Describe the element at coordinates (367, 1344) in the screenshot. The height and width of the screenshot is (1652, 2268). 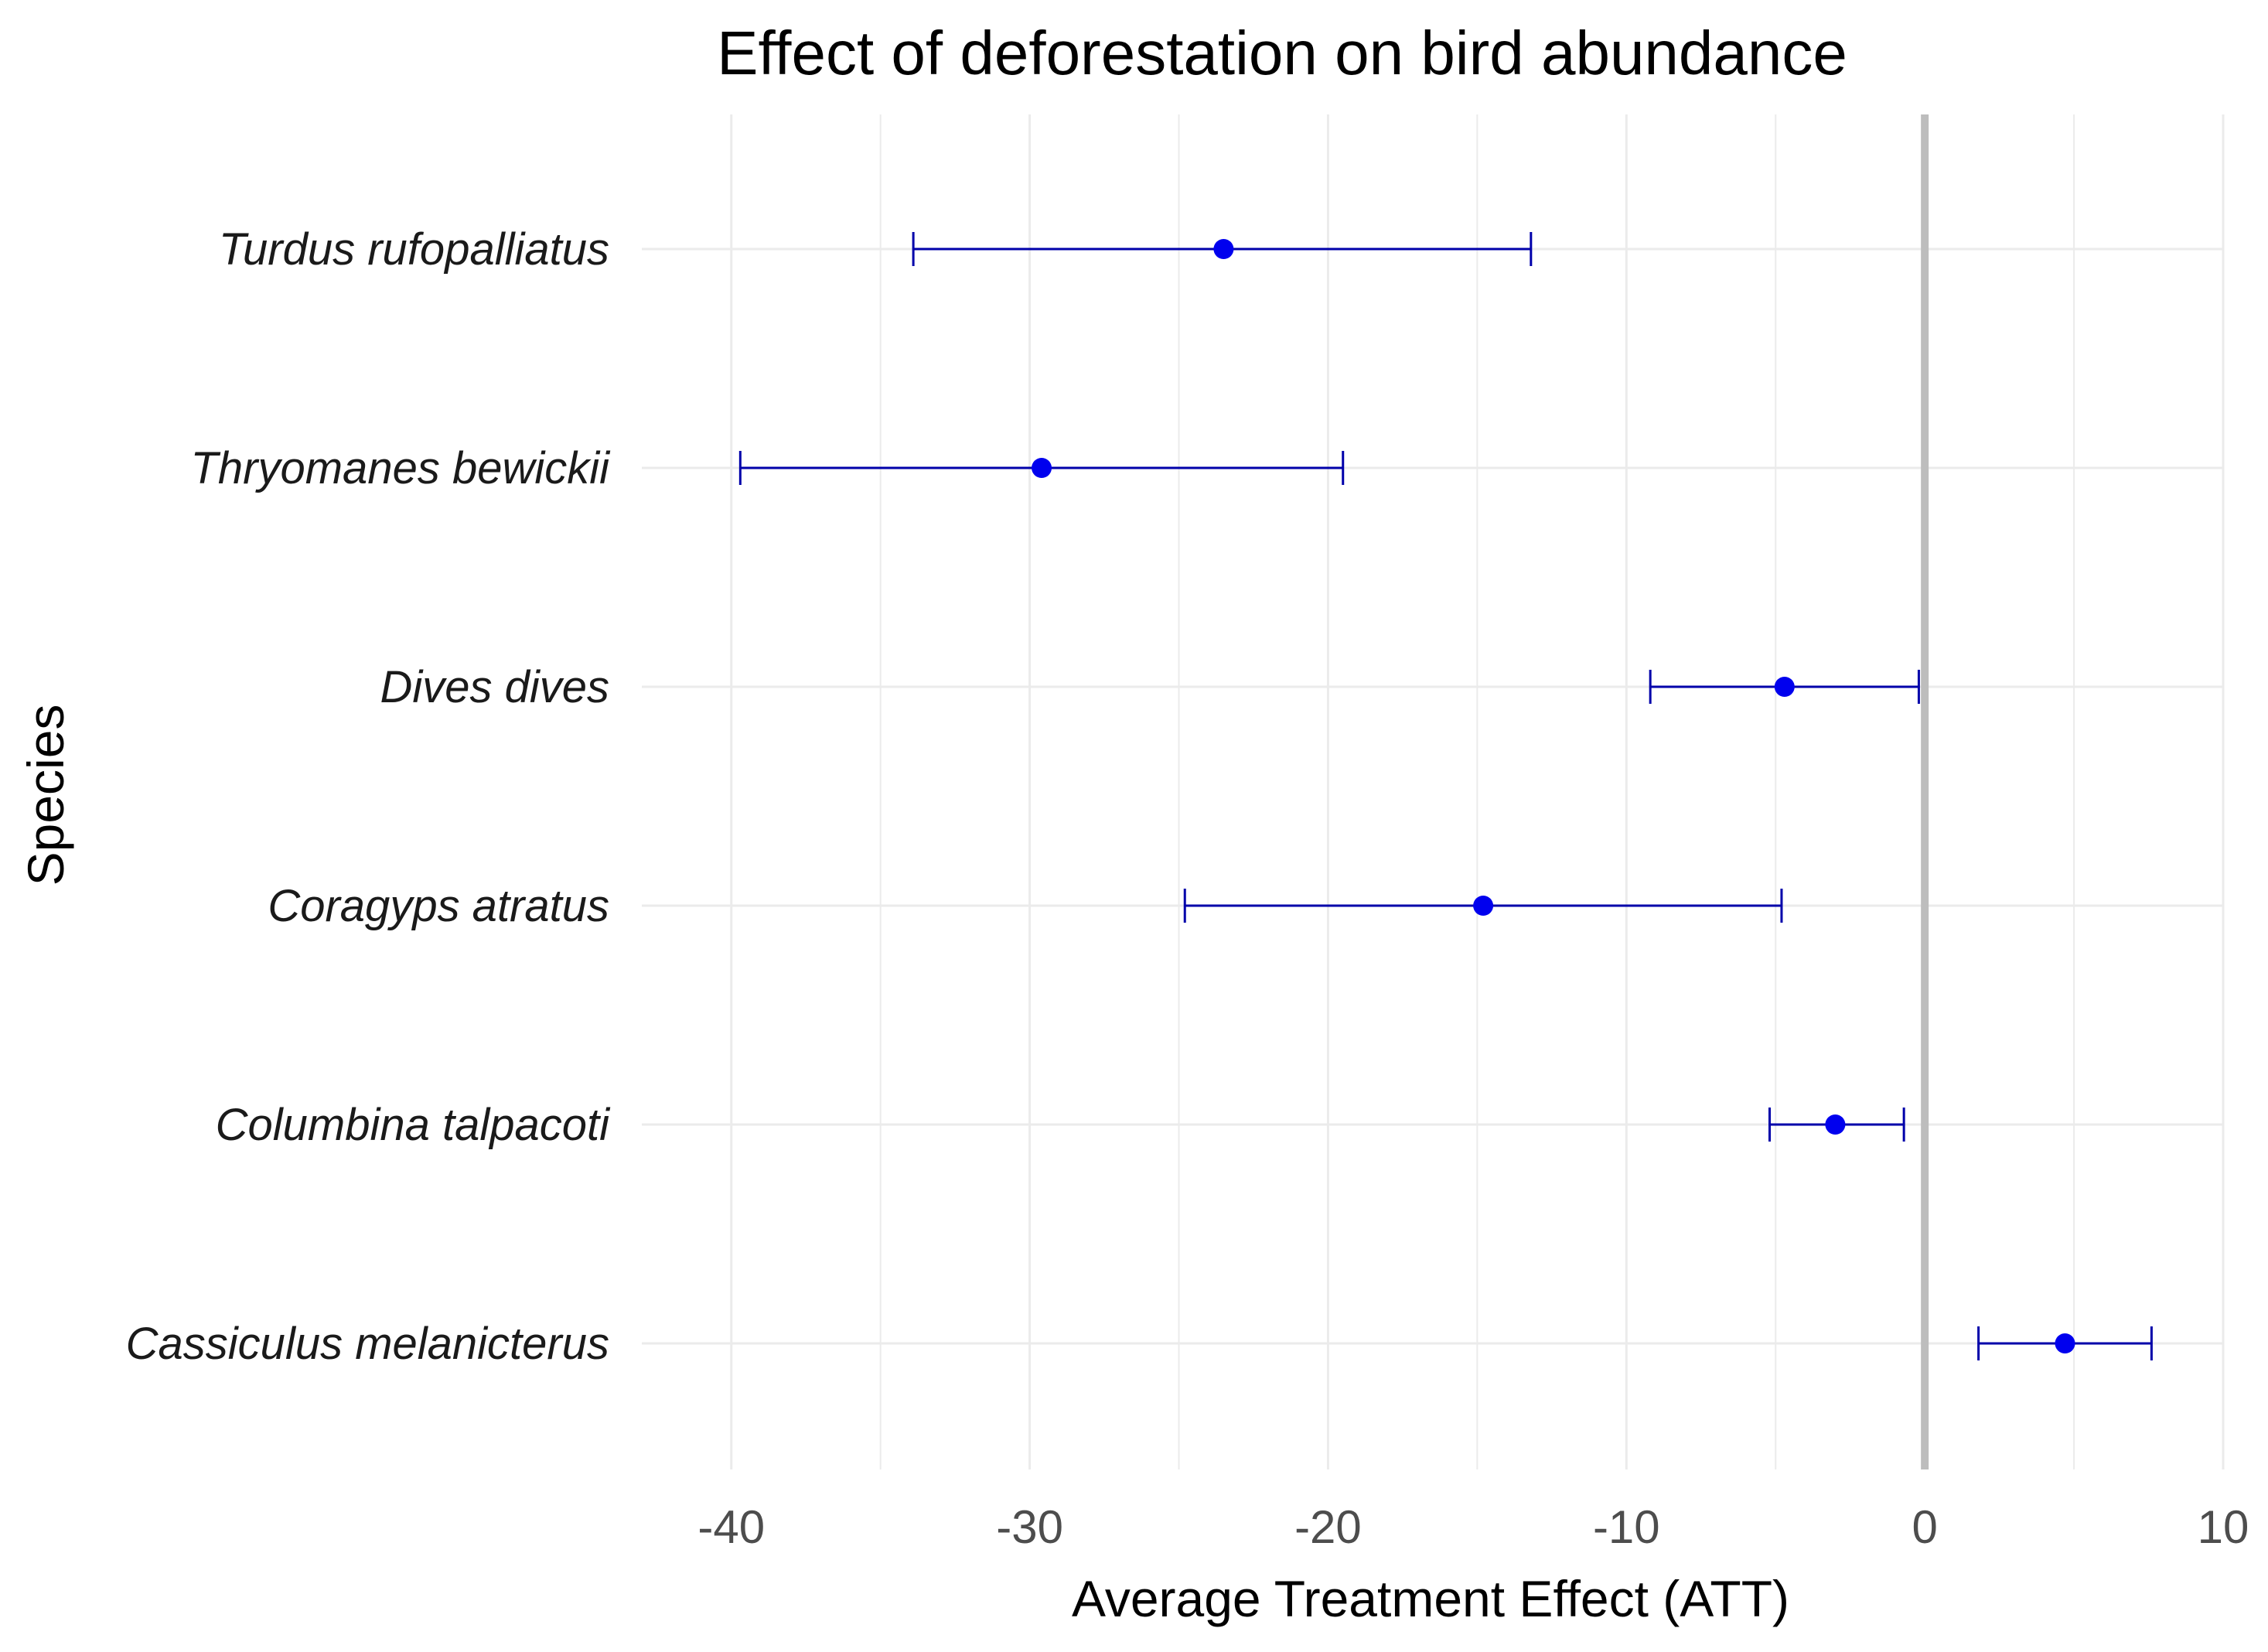
I see `species-label: Cassiculus melanicterus` at that location.